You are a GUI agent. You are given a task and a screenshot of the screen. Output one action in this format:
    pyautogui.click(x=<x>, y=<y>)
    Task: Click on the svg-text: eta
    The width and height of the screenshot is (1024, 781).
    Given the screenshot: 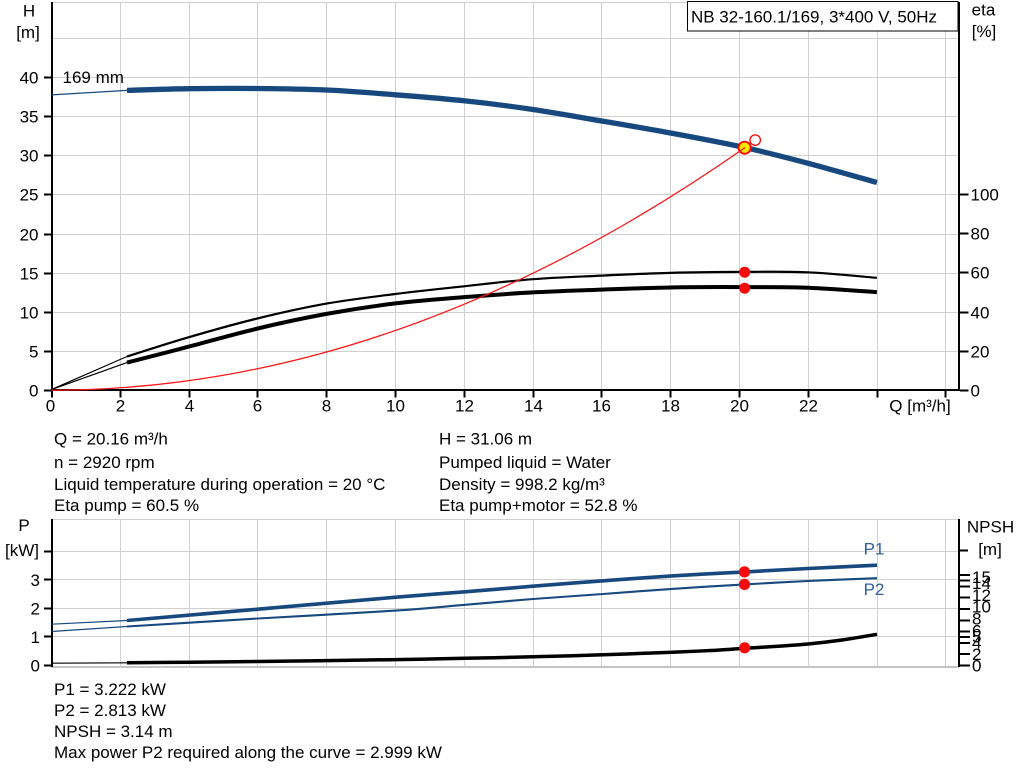 What is the action you would take?
    pyautogui.click(x=984, y=10)
    